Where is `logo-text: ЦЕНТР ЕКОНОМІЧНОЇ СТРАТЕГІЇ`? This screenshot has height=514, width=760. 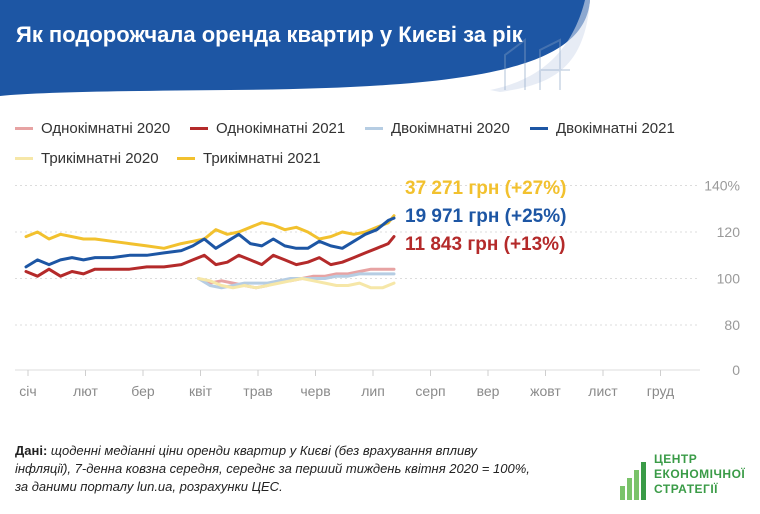
logo-text: ЦЕНТР ЕКОНОМІЧНОЇ СТРАТЕГІЇ is located at coordinates (699, 474).